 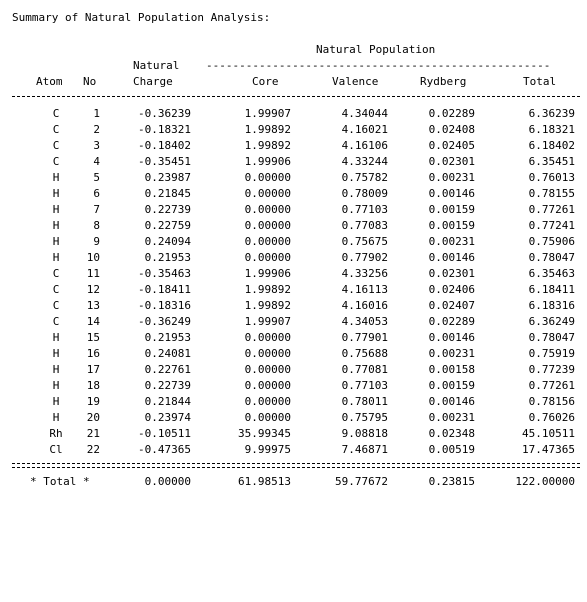 What do you see at coordinates (293, 386) in the screenshot?
I see `table-row: H 18 0.22739 0.00000 0.77103 0.00159 0.77261` at bounding box center [293, 386].